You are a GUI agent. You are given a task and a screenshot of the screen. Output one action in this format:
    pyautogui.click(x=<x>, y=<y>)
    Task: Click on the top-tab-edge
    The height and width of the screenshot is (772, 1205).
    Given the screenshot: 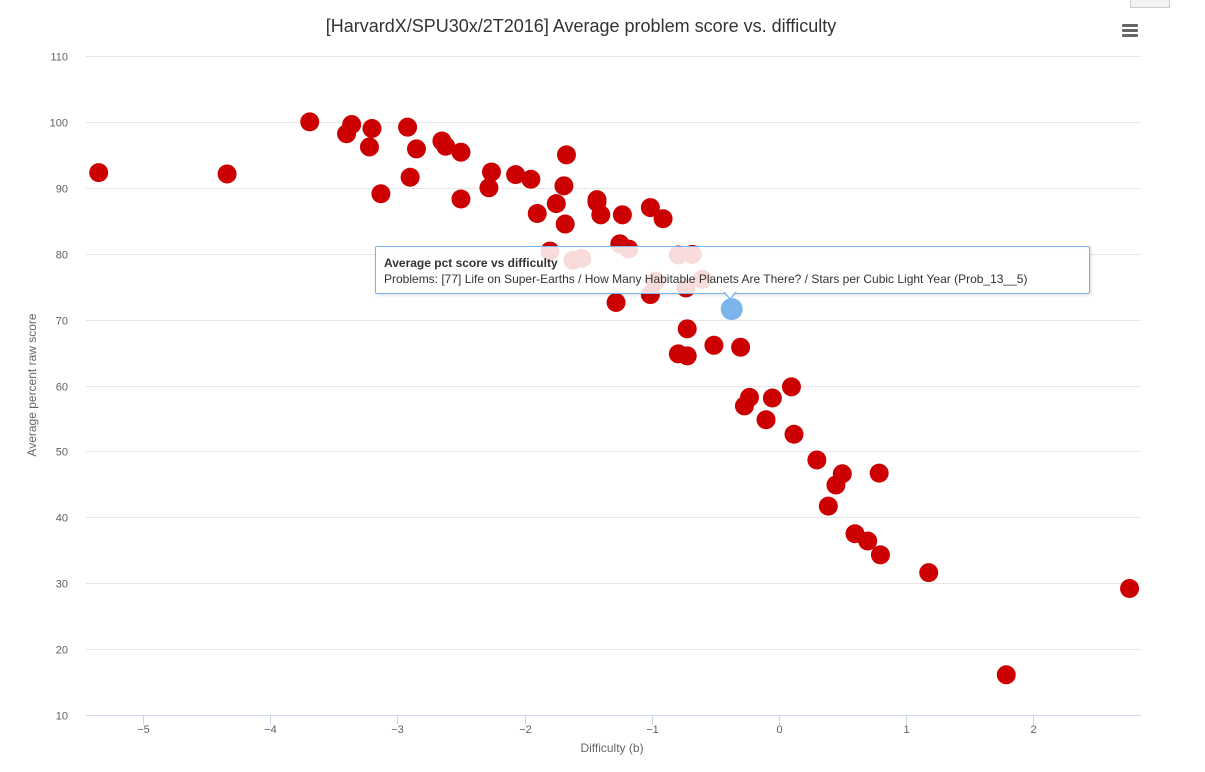 What is the action you would take?
    pyautogui.click(x=1150, y=4)
    